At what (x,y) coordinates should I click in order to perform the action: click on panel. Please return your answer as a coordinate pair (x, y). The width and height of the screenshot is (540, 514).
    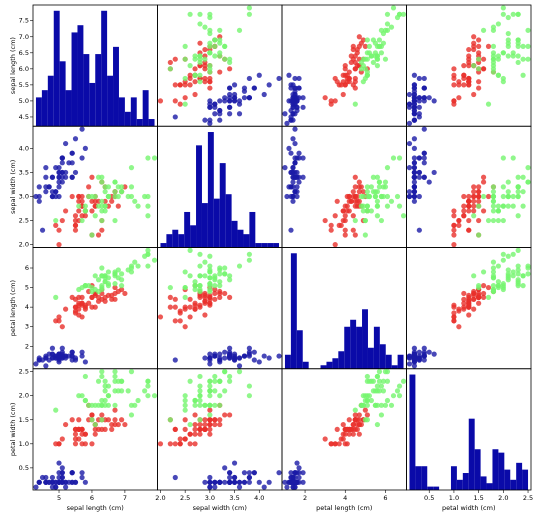
    Looking at the image, I should click on (95, 186).